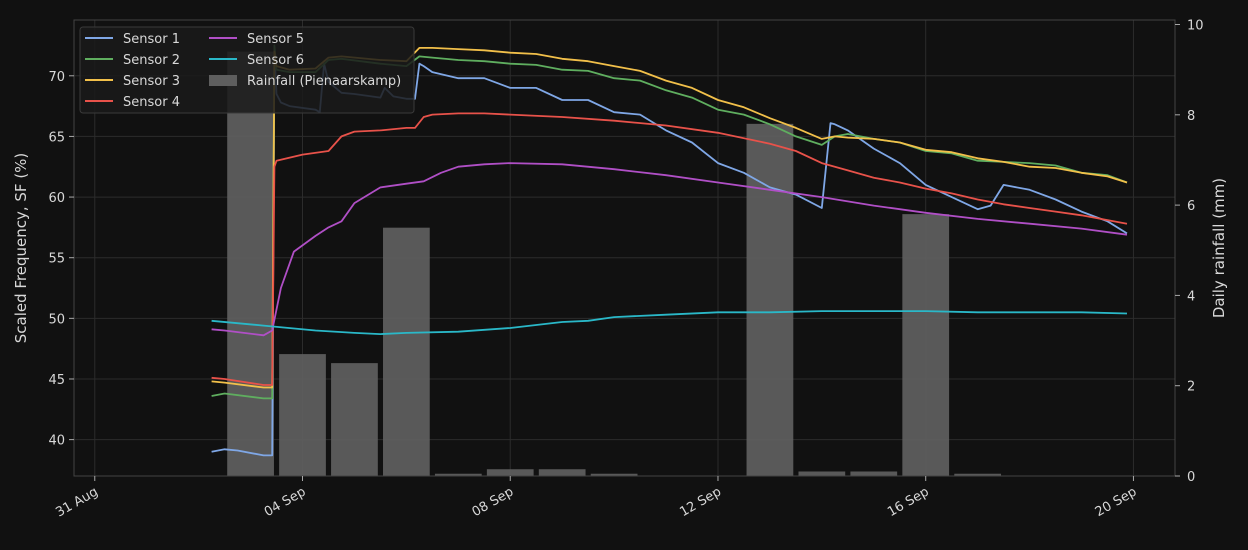 The width and height of the screenshot is (1248, 550). What do you see at coordinates (56, 77) in the screenshot?
I see `y-tick-label: 70` at bounding box center [56, 77].